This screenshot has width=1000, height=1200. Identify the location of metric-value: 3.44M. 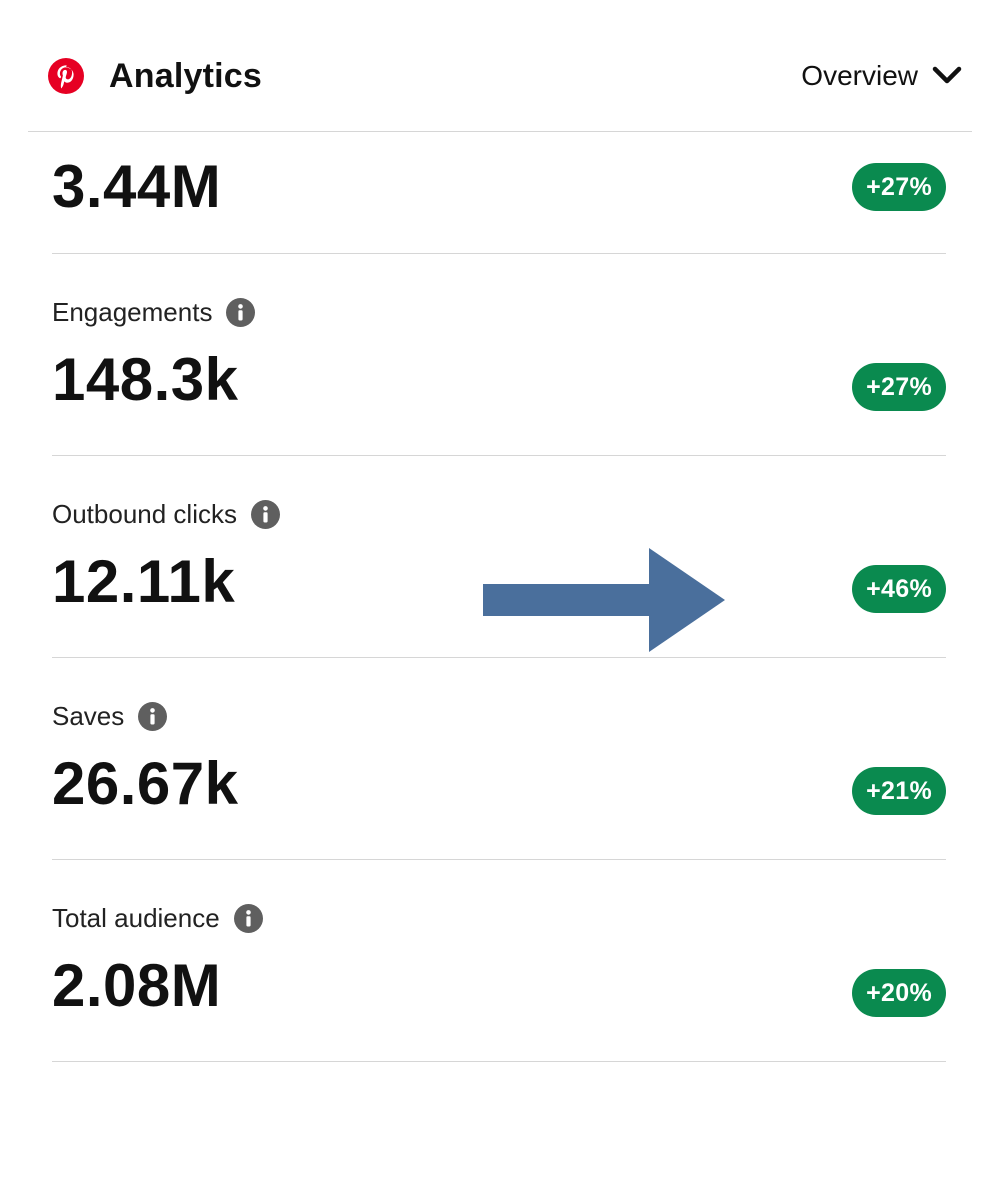
(137, 186).